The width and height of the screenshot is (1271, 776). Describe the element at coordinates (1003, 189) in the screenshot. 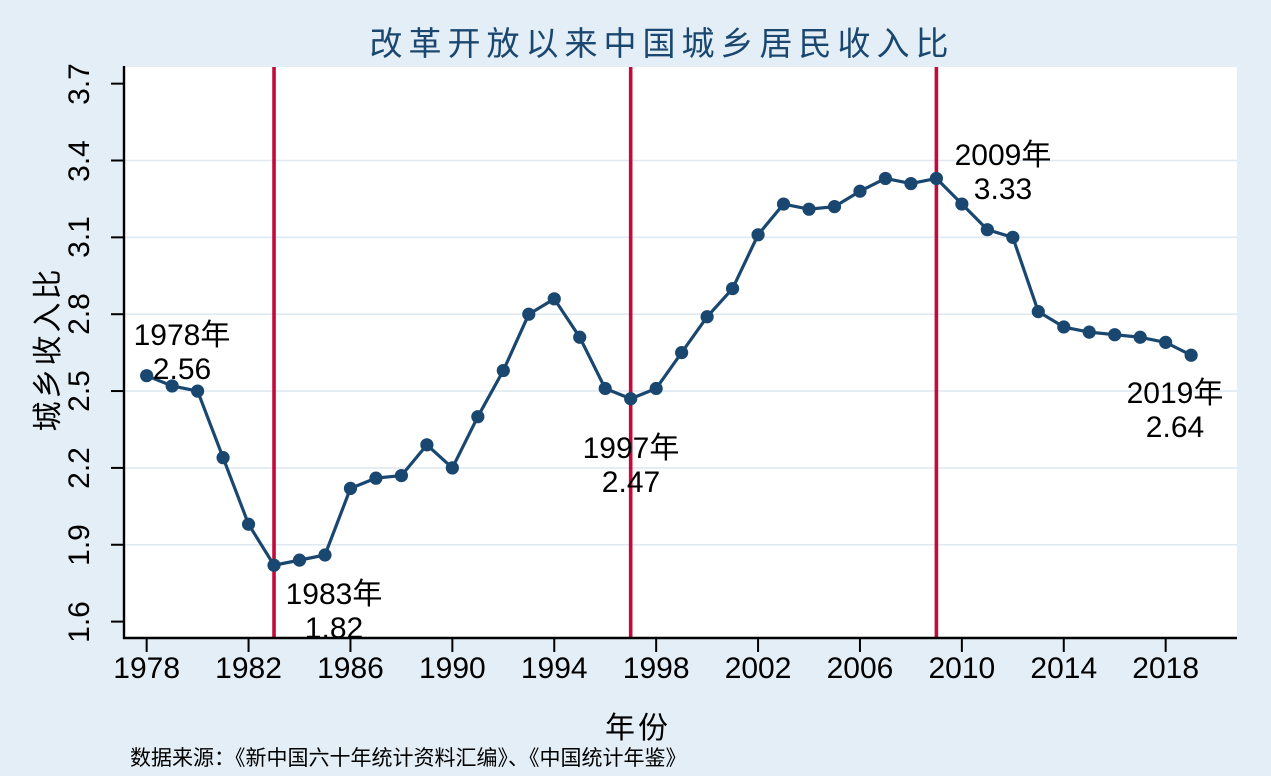

I see `annotation-value: 3.33` at that location.